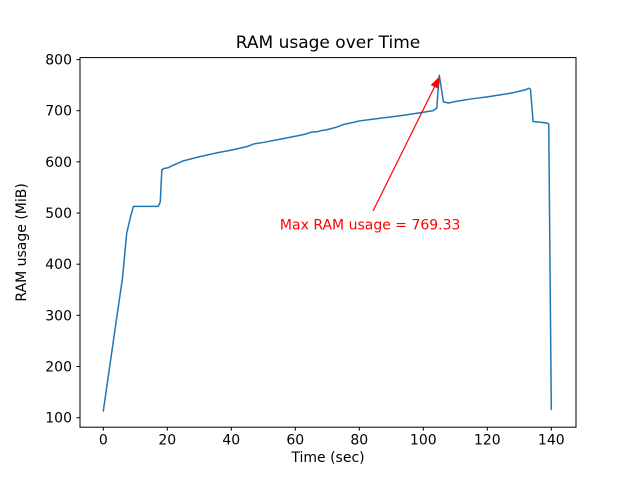 The height and width of the screenshot is (480, 640). I want to click on y-tick-label: 100, so click(58, 419).